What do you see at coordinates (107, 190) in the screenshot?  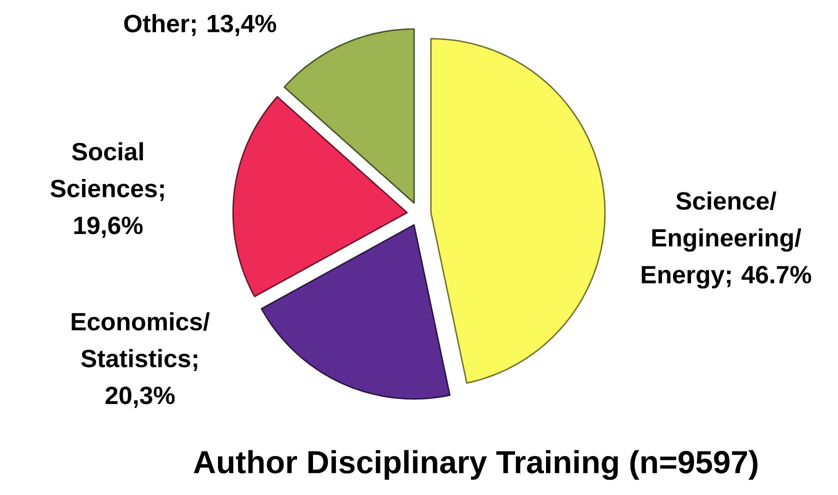 I see `slice-label: Social Sciences; 19,6%` at bounding box center [107, 190].